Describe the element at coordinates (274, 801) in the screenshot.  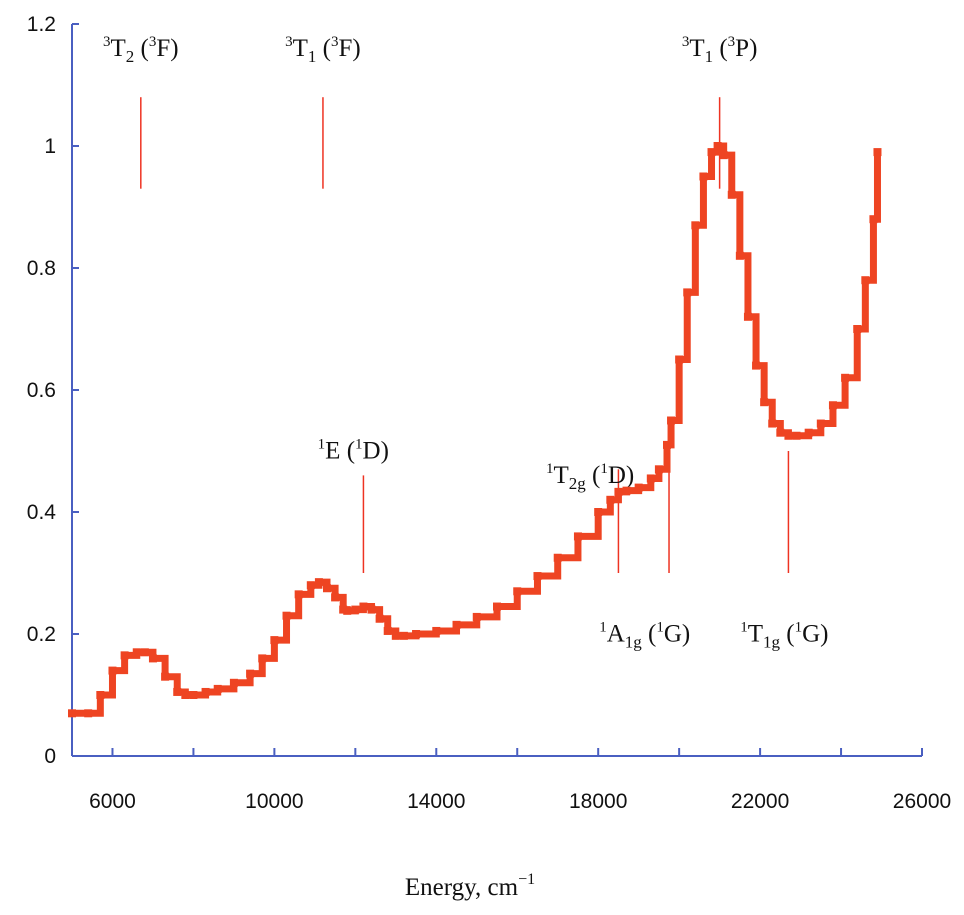
I see `x-tick-label: 10000` at that location.